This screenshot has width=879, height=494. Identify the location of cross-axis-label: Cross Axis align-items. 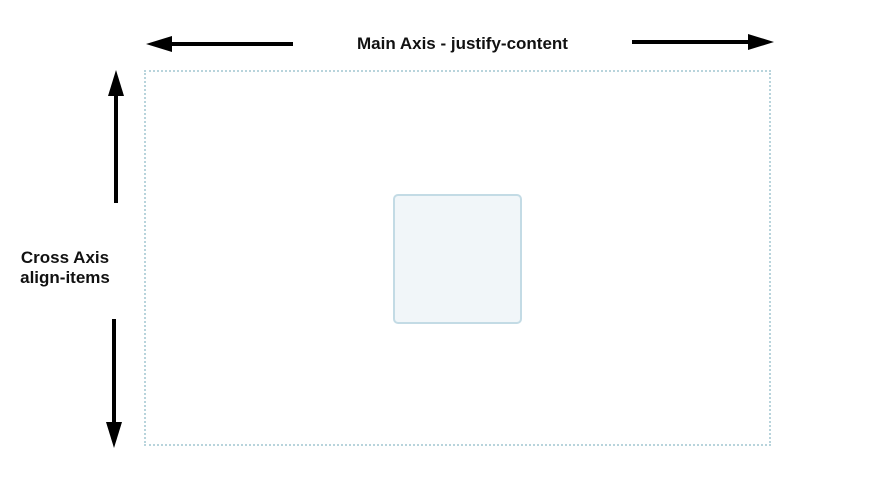
(65, 268).